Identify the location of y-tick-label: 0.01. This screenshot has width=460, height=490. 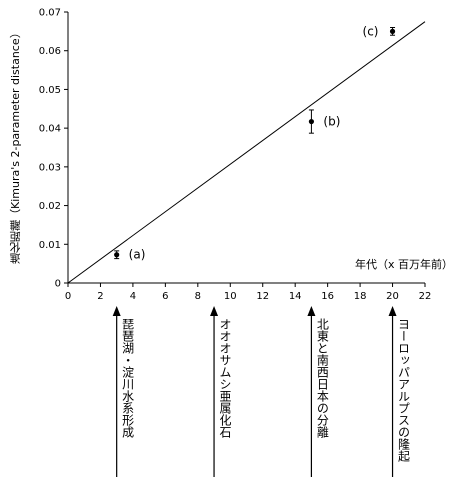
(50, 245).